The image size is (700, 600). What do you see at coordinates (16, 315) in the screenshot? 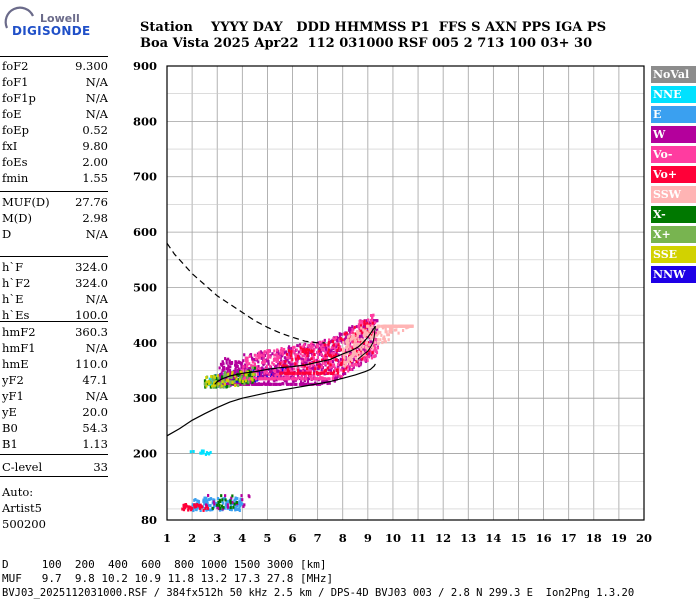
I see `parameter-name: h`Es` at bounding box center [16, 315].